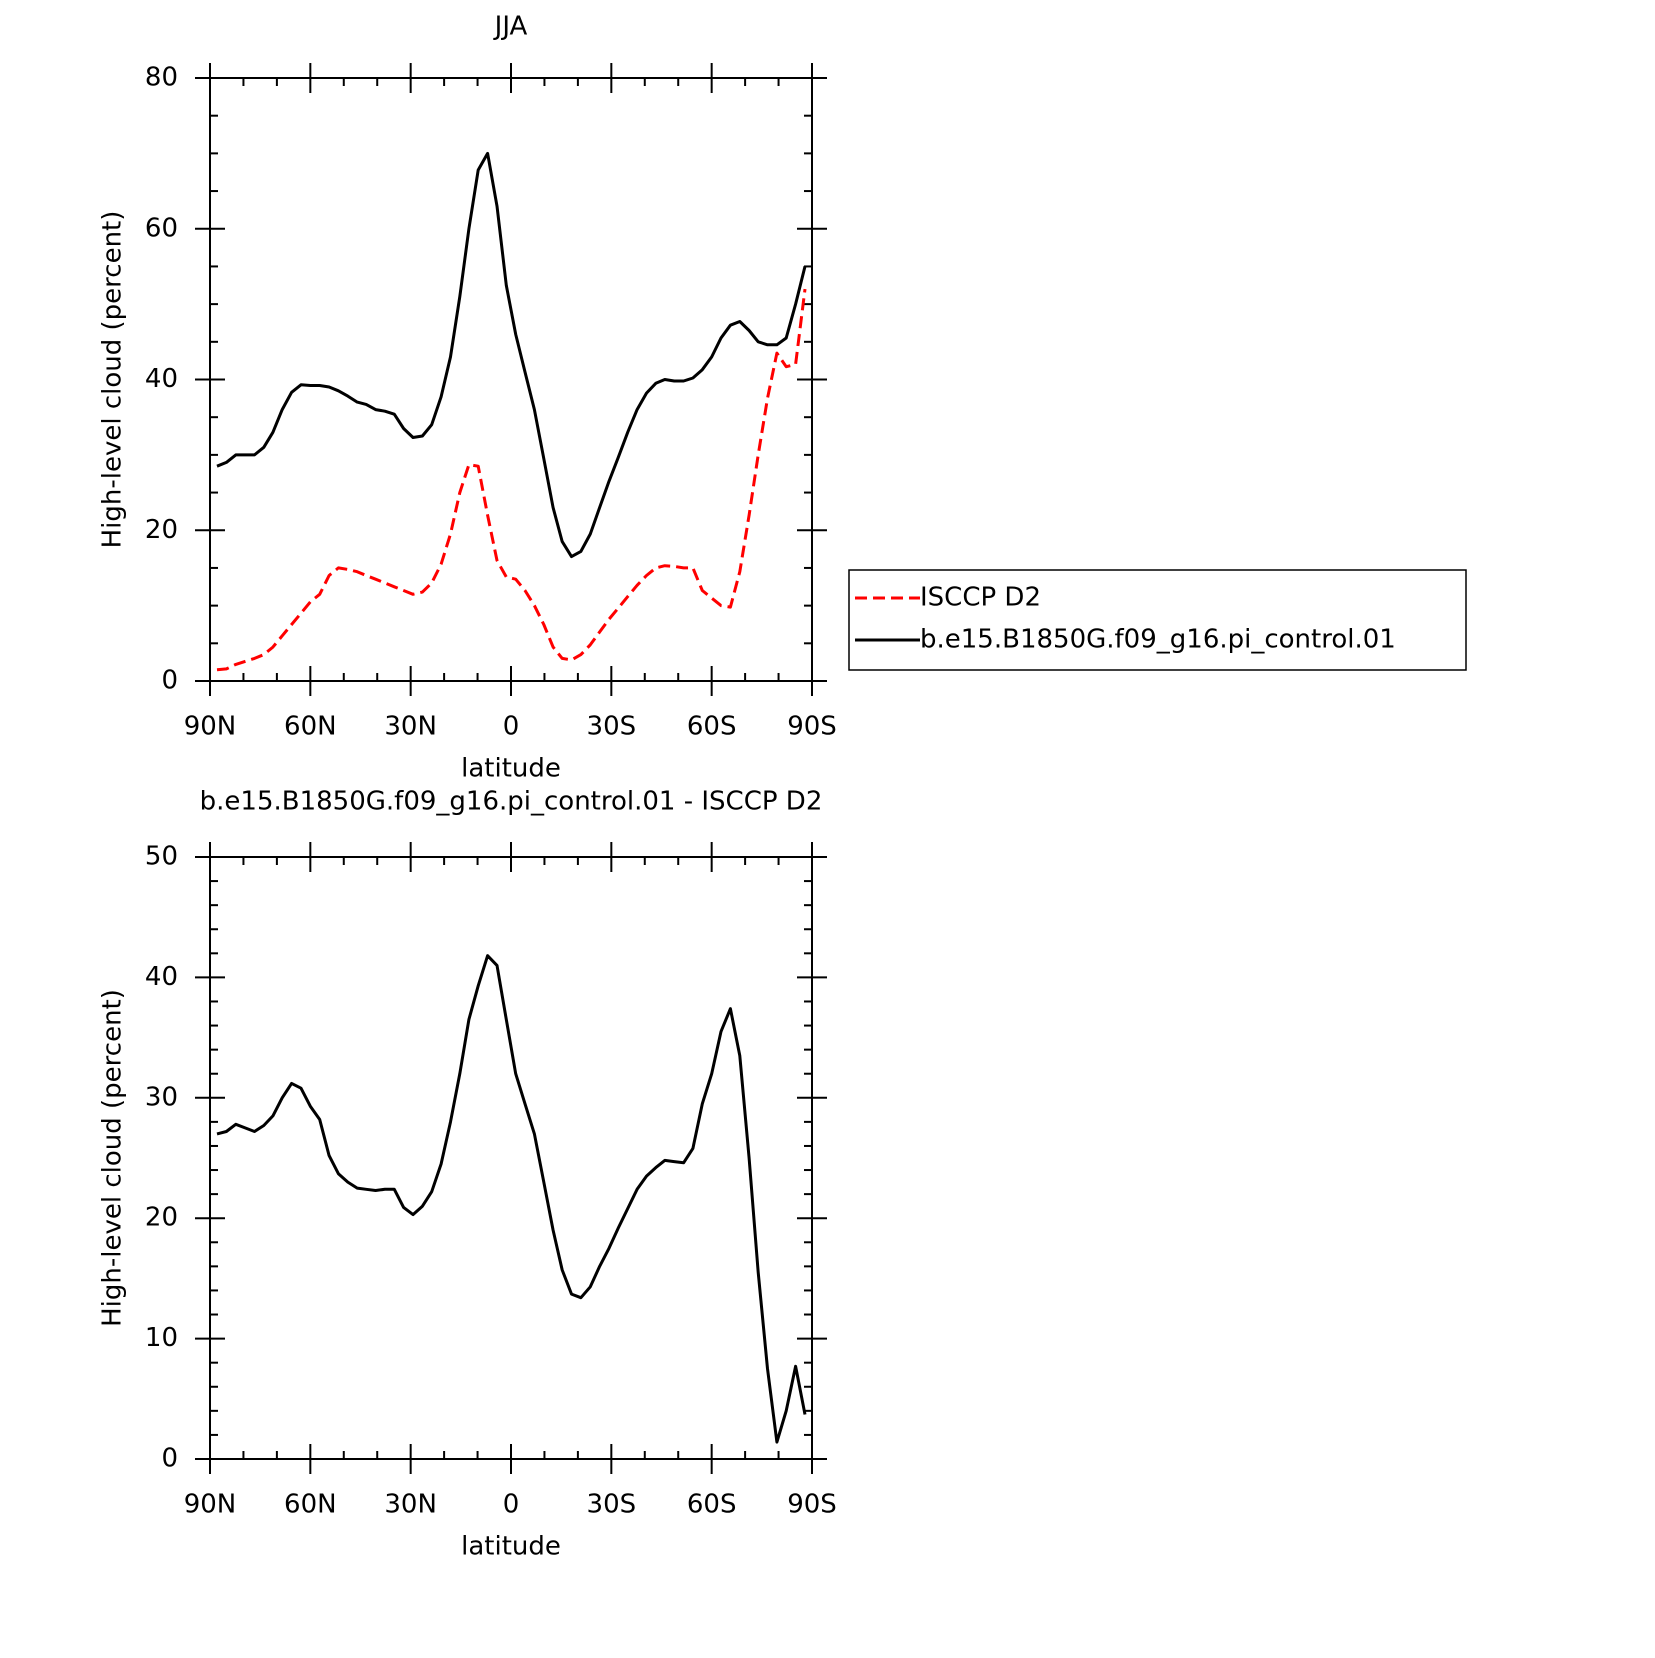 The width and height of the screenshot is (1655, 1658). Describe the element at coordinates (161, 78) in the screenshot. I see `y-tick-label: 80` at that location.